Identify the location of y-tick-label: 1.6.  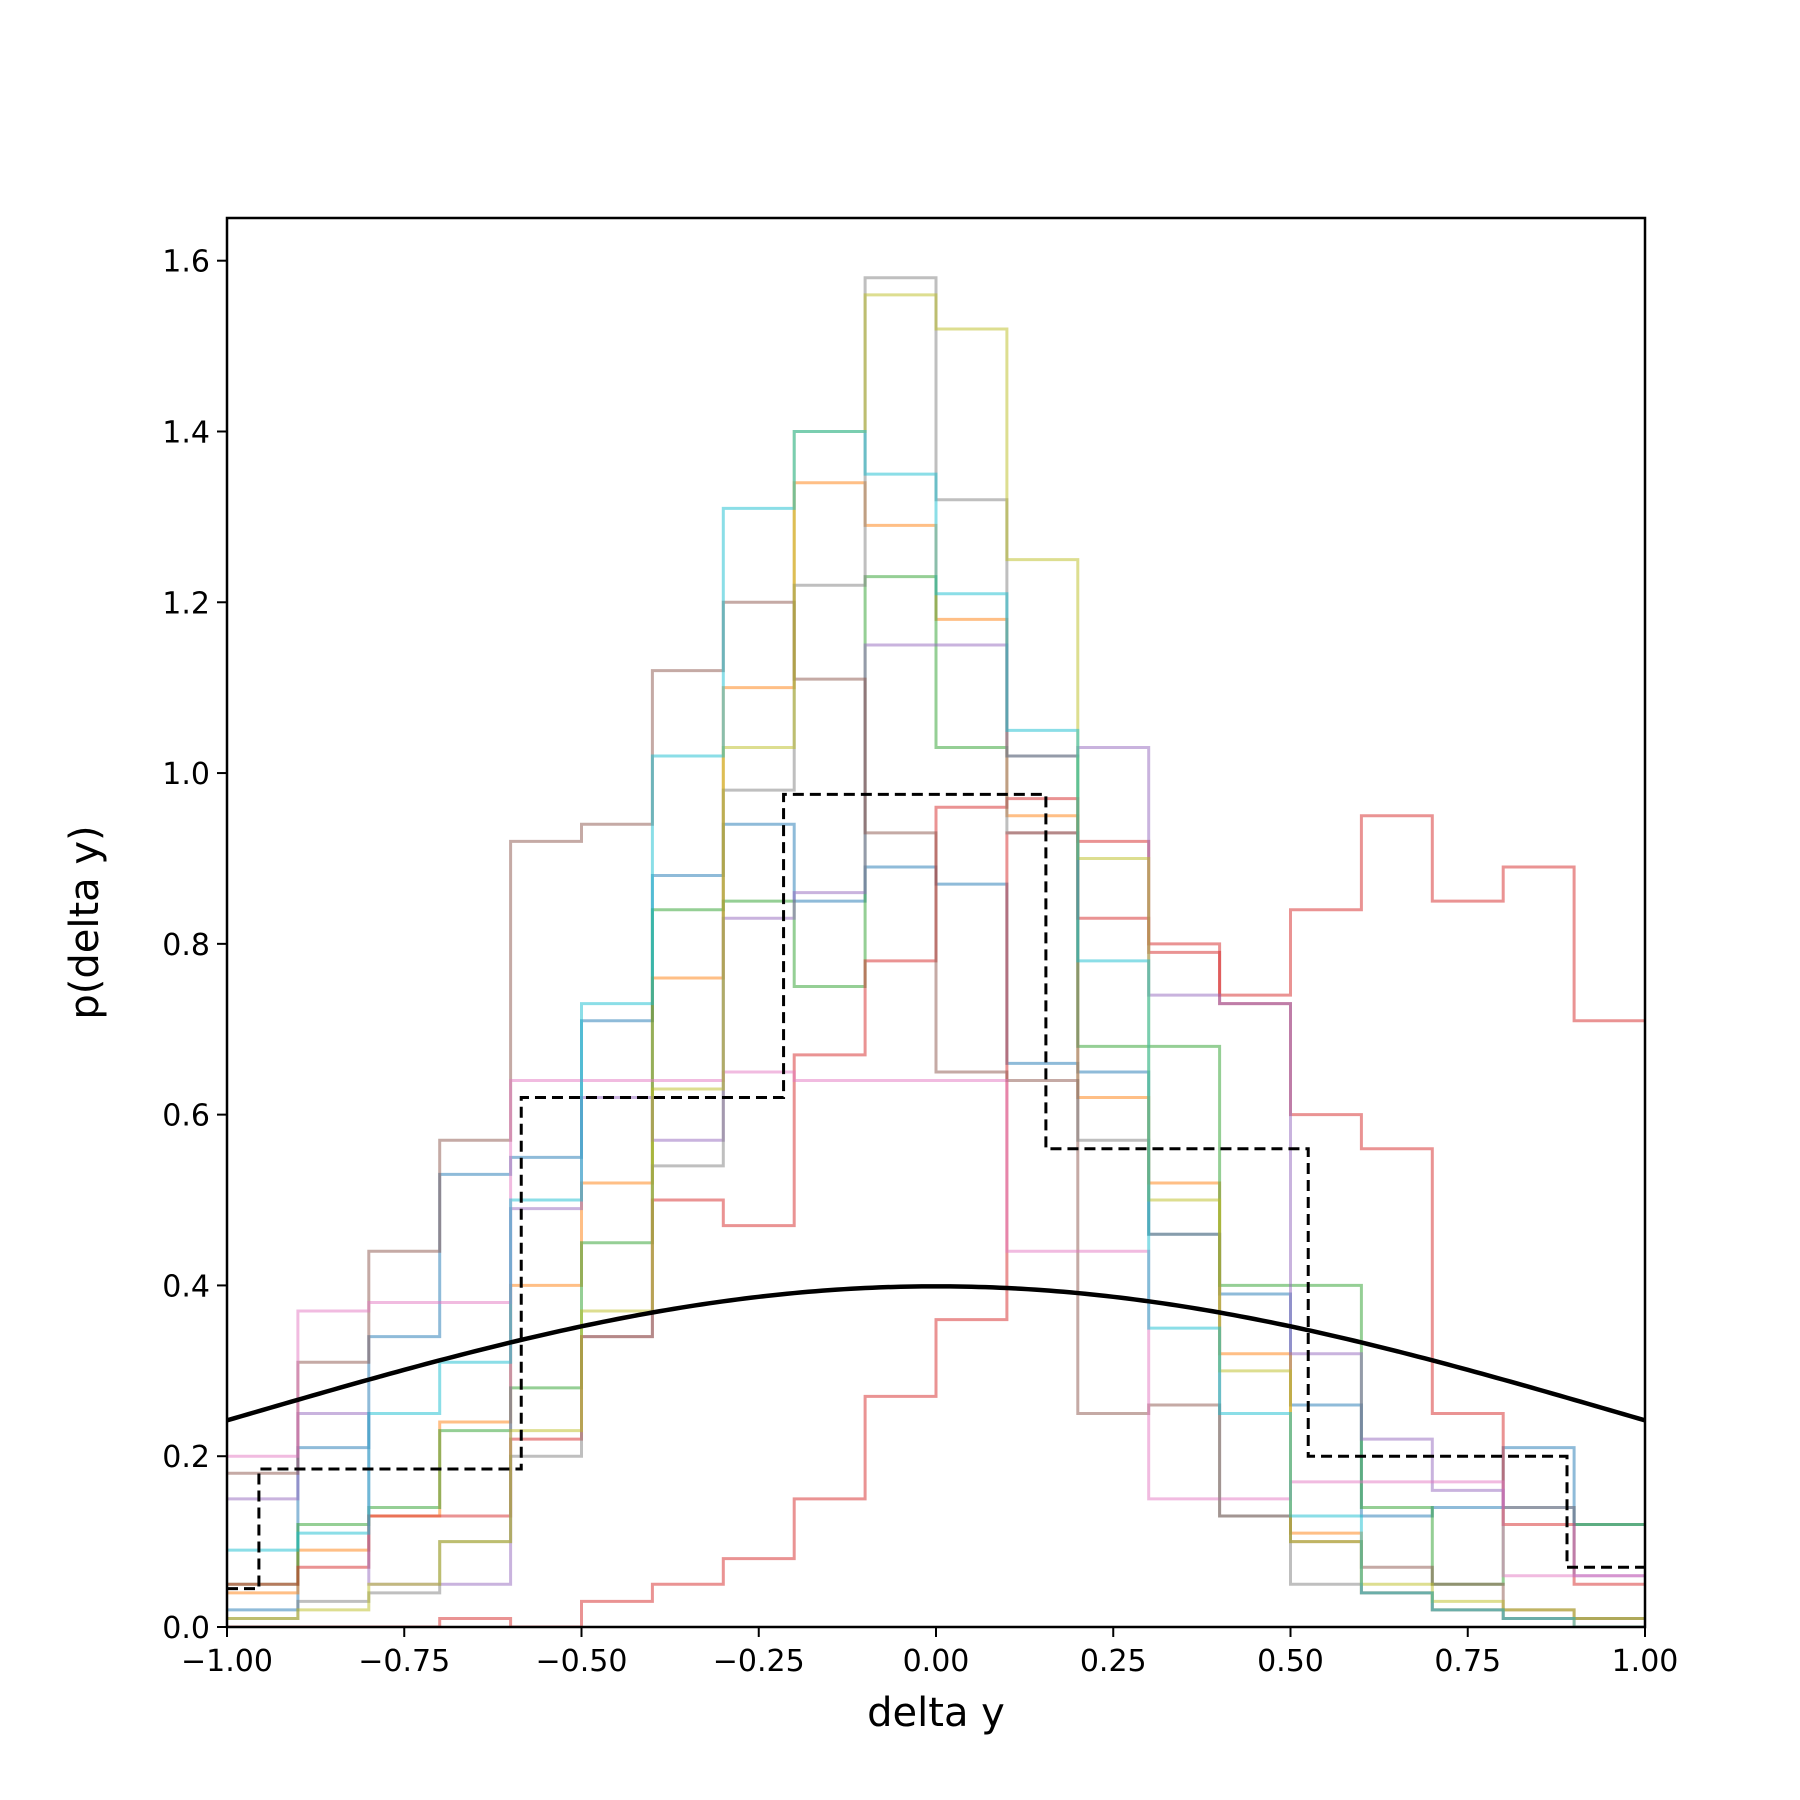
(186, 262).